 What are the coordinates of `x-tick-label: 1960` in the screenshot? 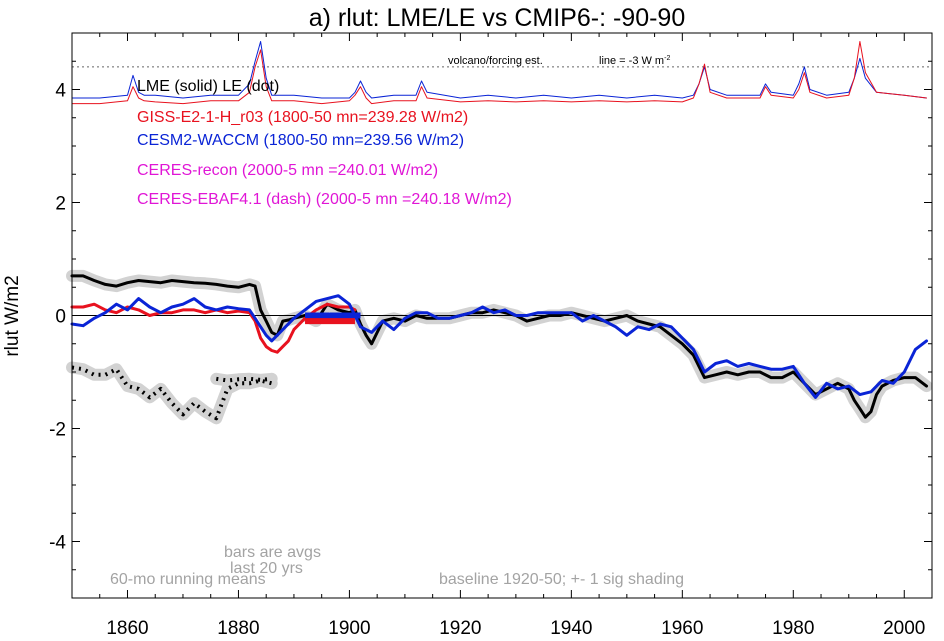 It's located at (682, 628).